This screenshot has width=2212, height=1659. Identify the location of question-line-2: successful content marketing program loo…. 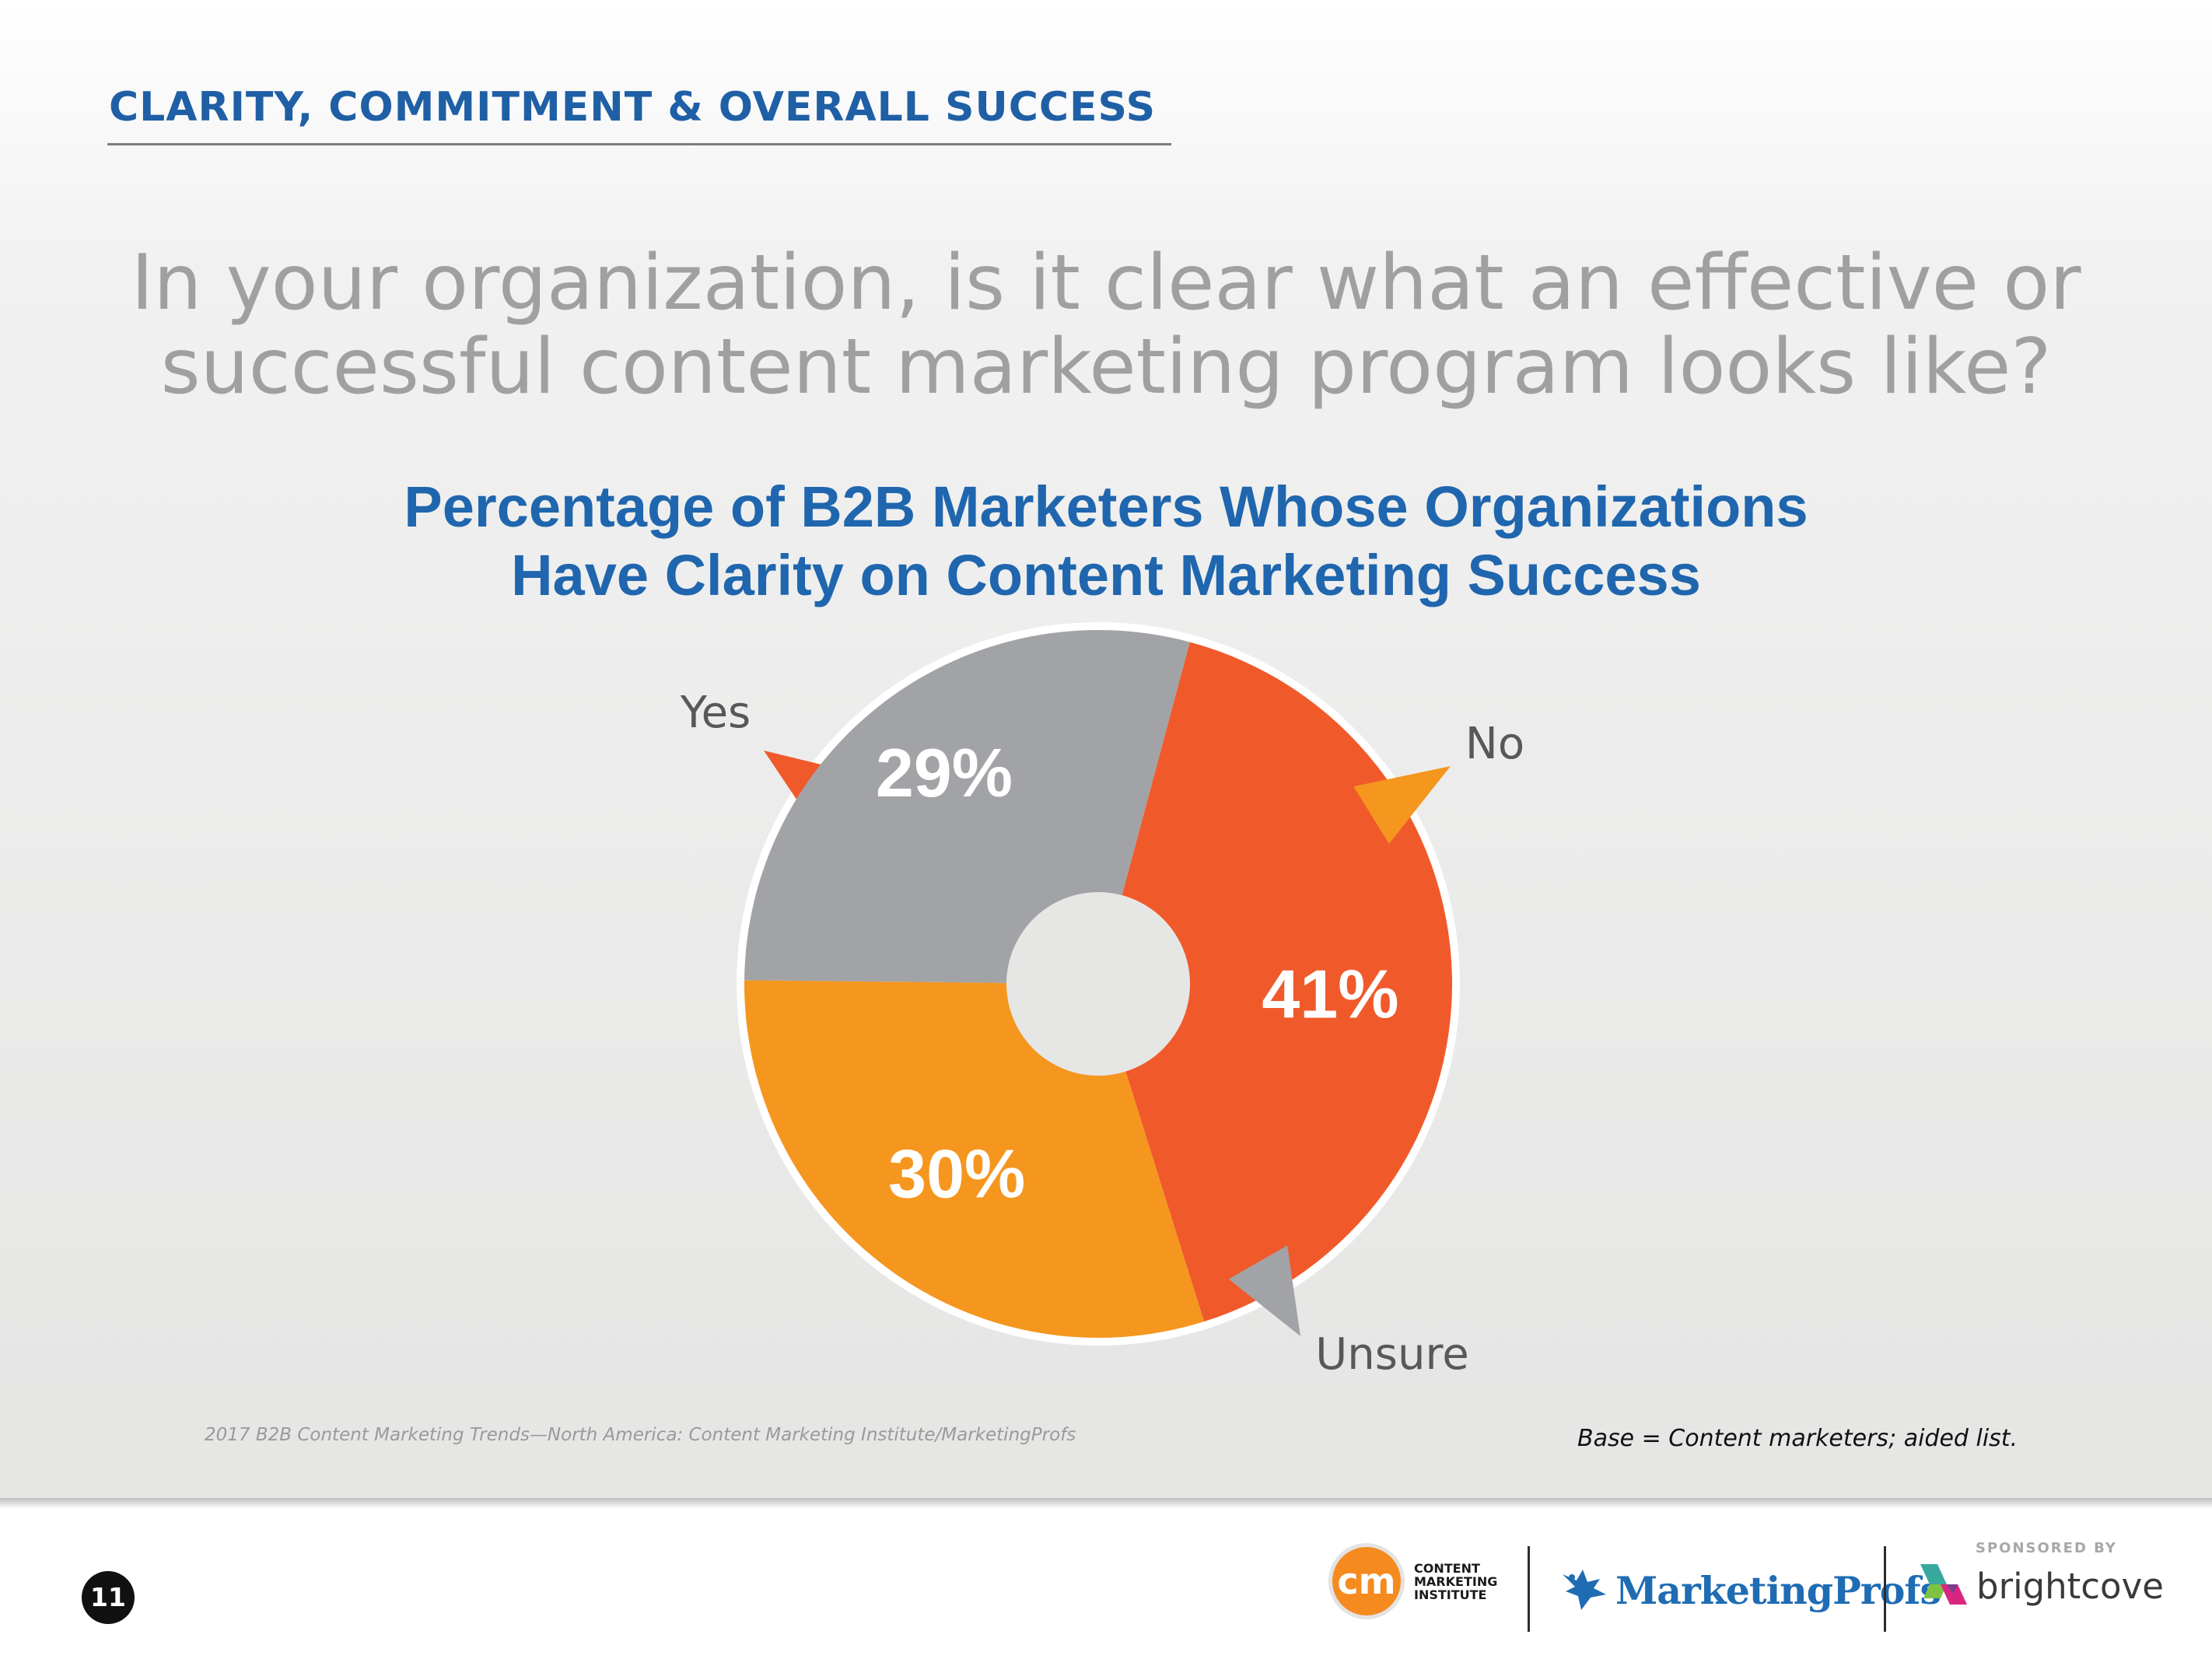
(1106, 367).